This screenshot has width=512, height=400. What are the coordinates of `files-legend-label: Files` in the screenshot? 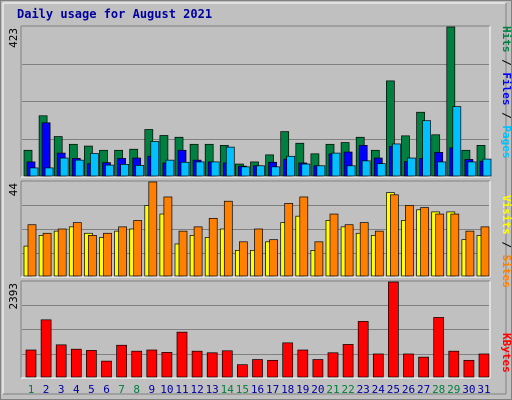 It's located at (506, 88).